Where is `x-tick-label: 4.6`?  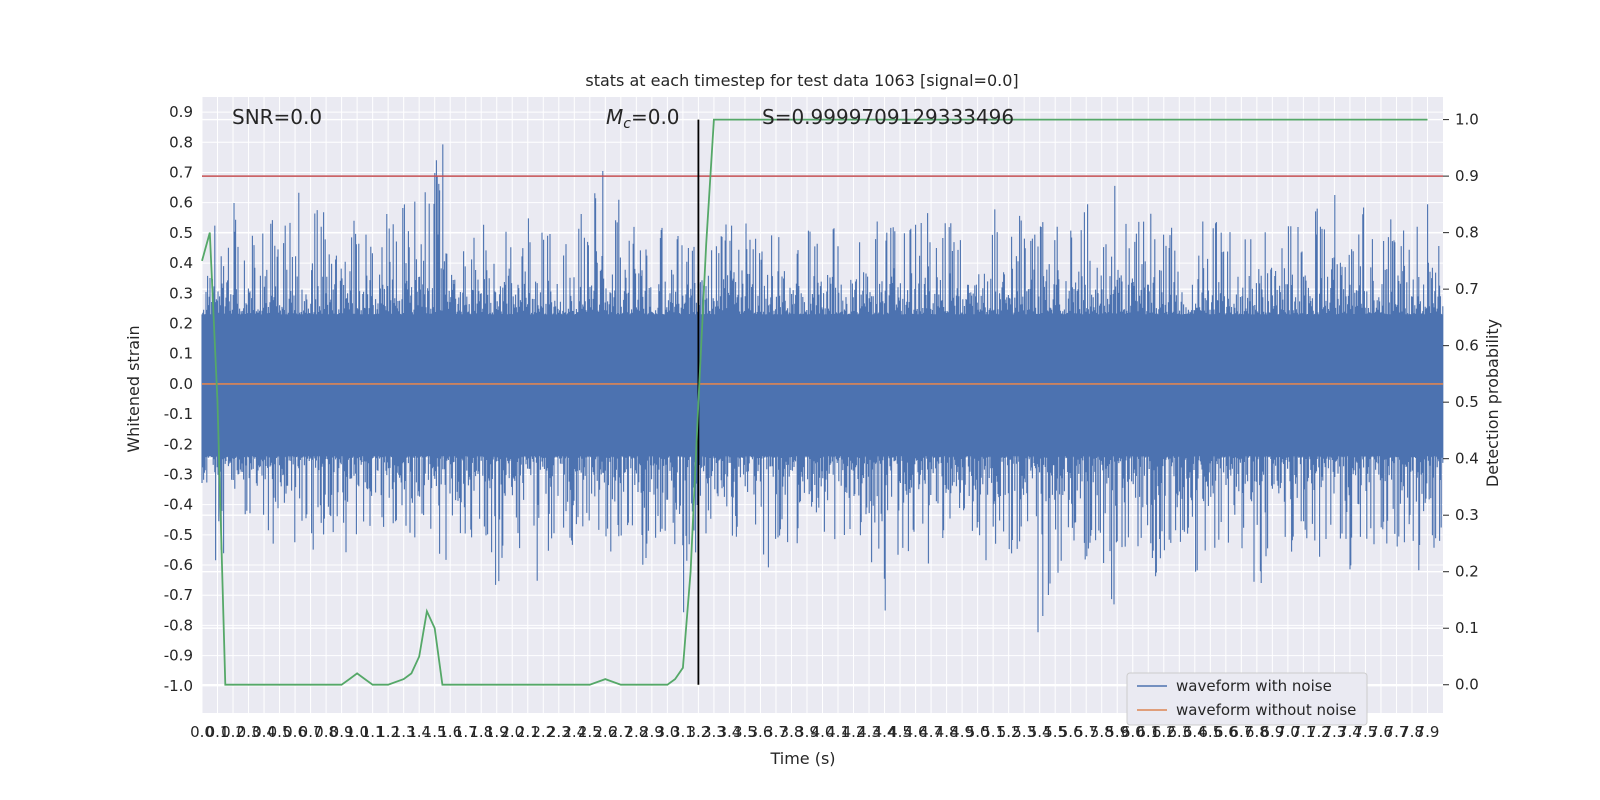 x-tick-label: 4.6 is located at coordinates (916, 732).